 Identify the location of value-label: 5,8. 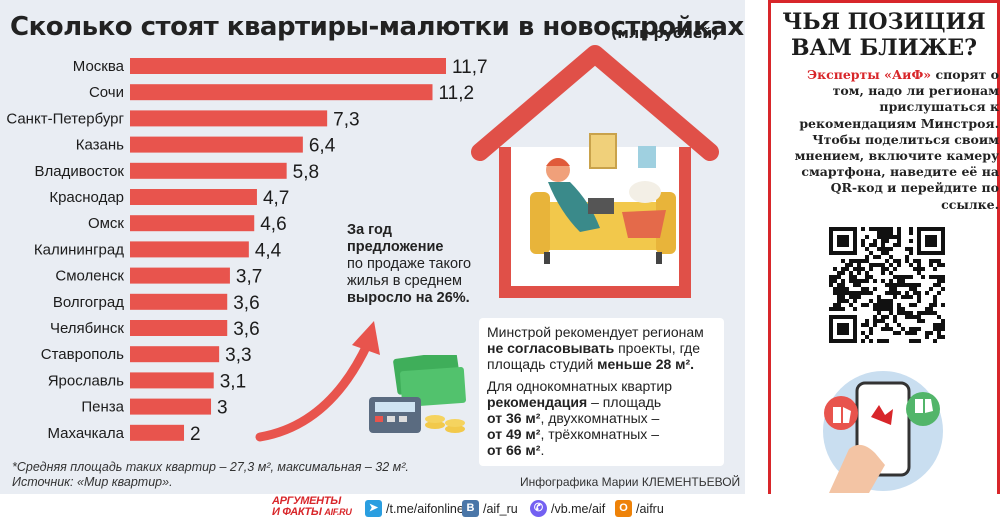
(306, 172).